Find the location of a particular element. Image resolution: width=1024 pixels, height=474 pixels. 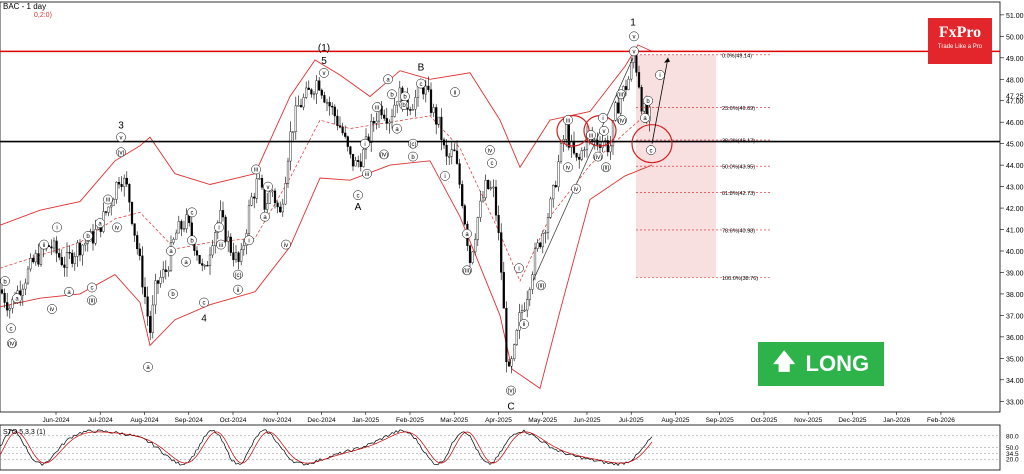

x-tick-label: Apr-2025 is located at coordinates (498, 420).